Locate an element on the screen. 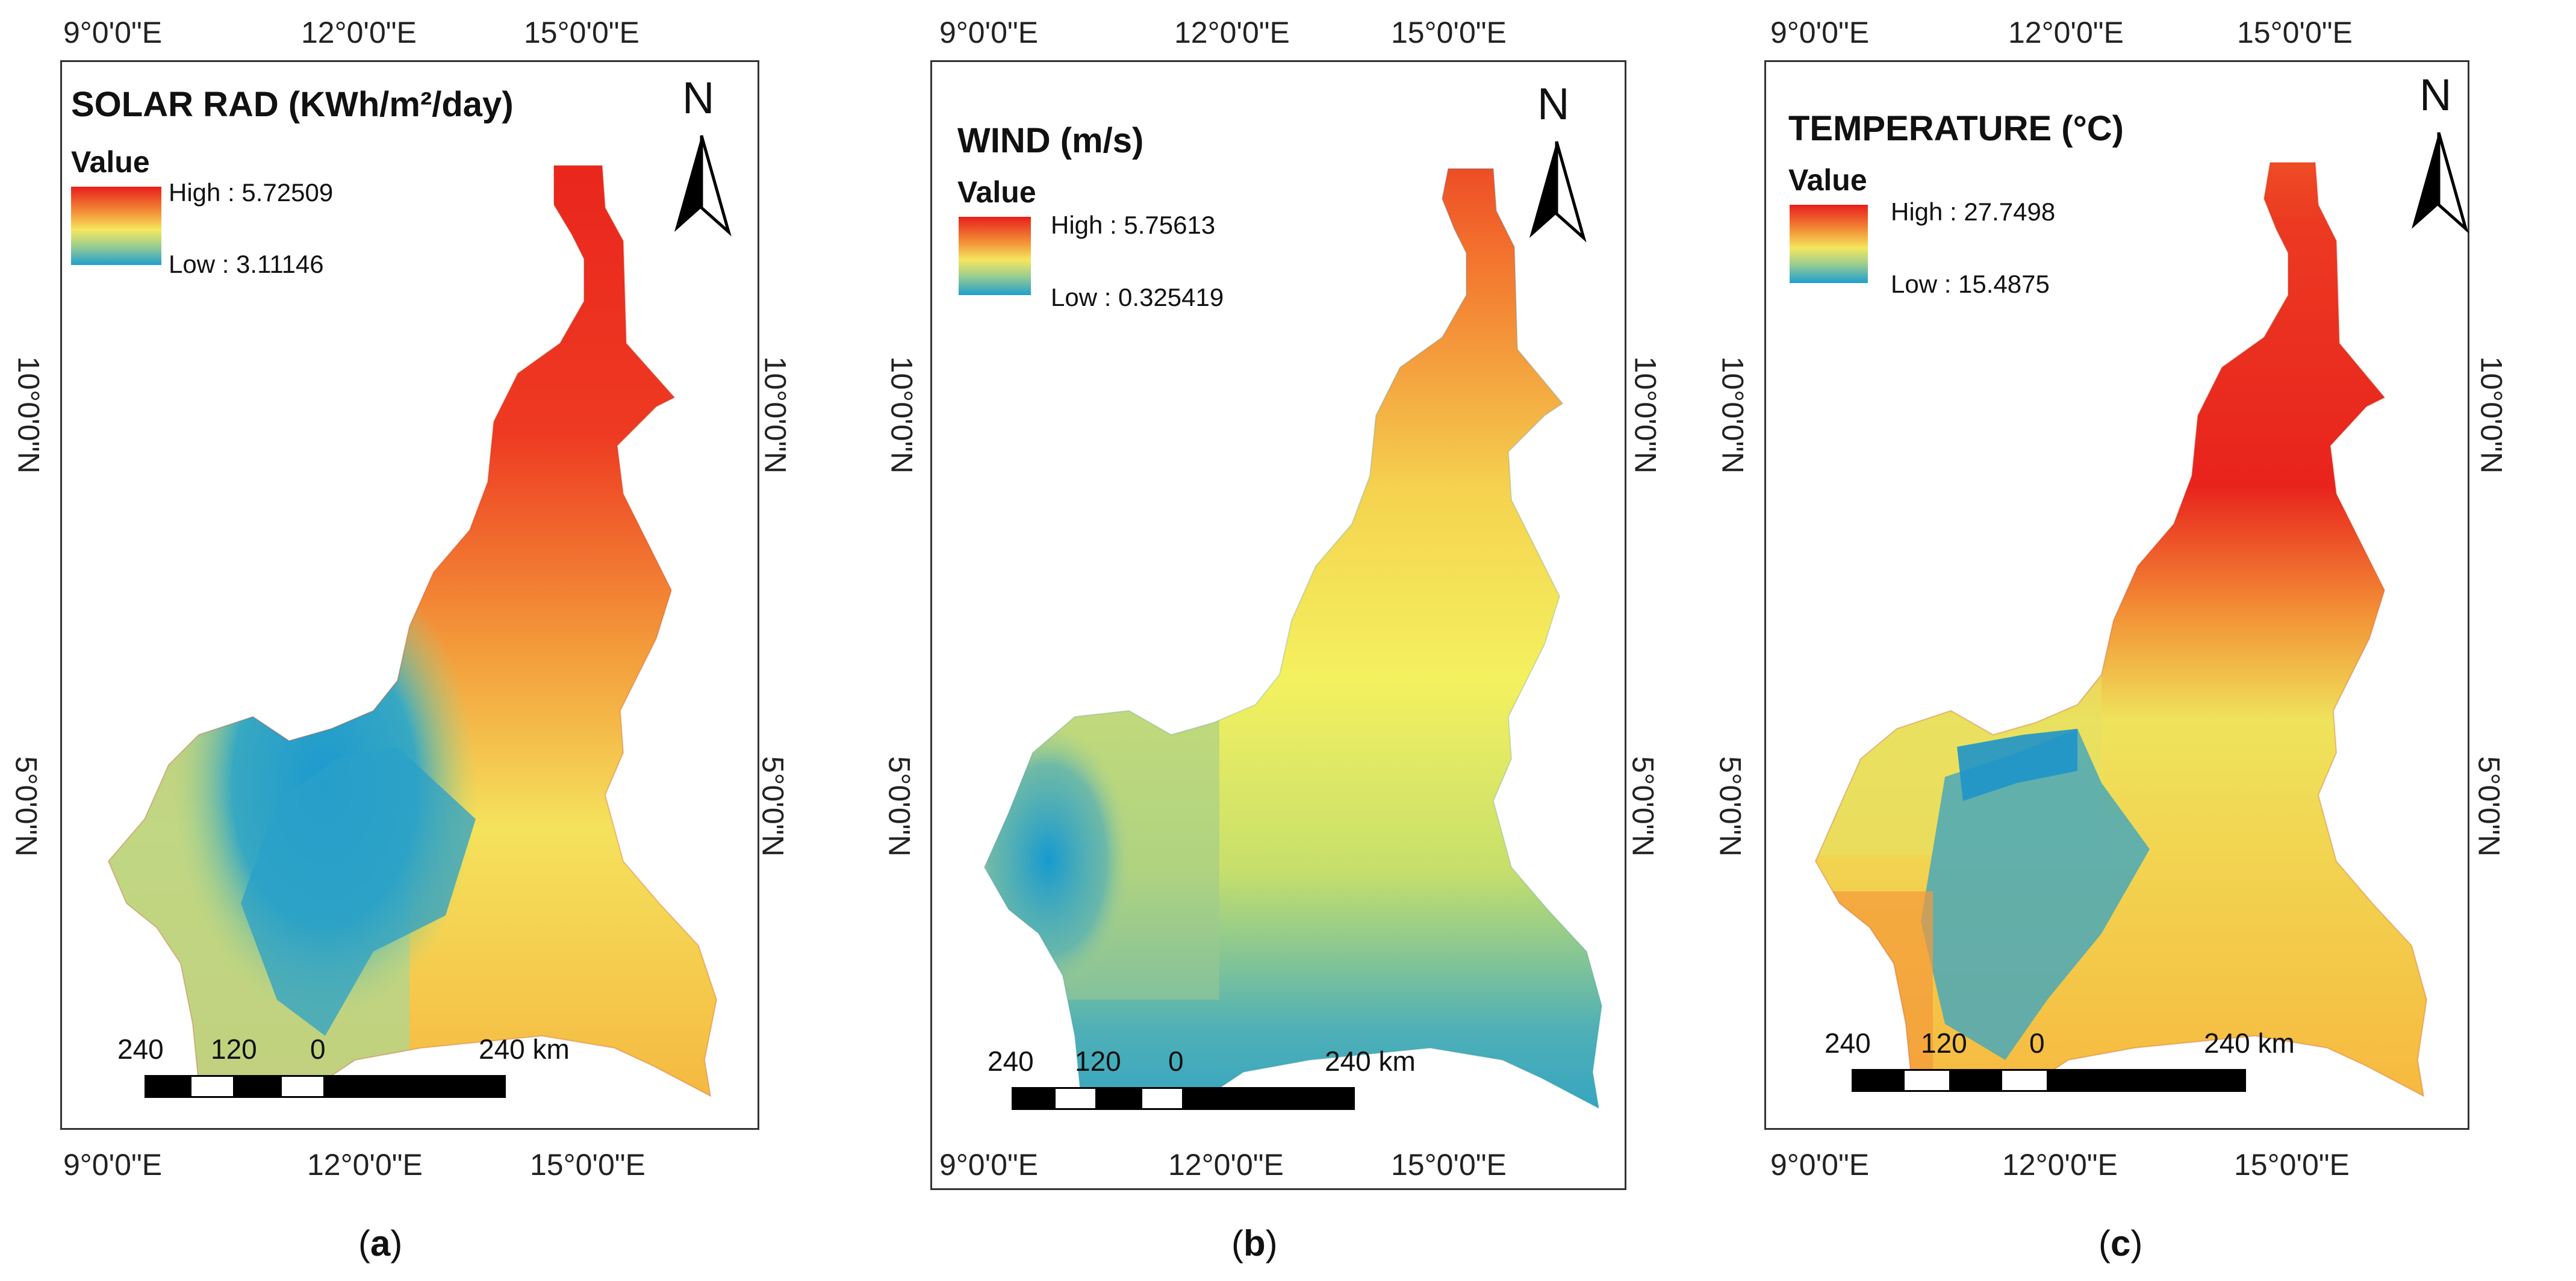 Image resolution: width=2576 pixels, height=1281 pixels. legend-low-label: Low : 3.11146 is located at coordinates (247, 264).